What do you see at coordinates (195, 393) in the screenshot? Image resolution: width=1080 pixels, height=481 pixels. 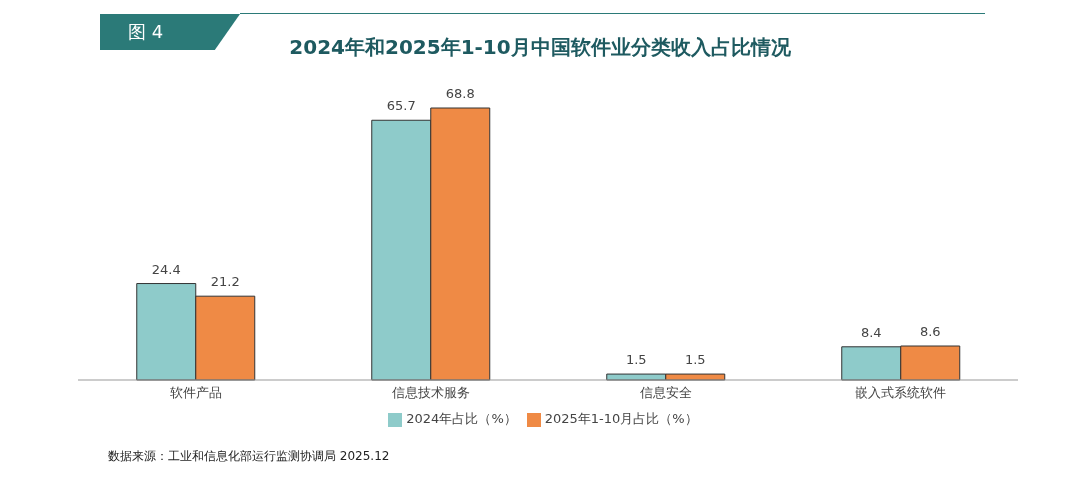 I see `x-tick-label: 软件产品` at bounding box center [195, 393].